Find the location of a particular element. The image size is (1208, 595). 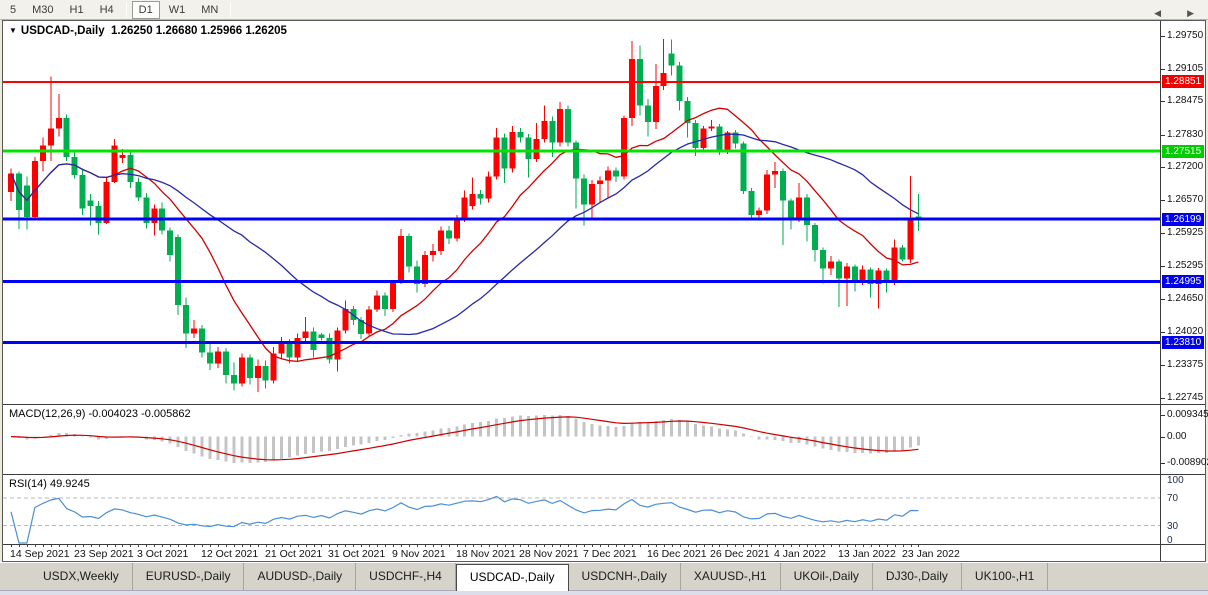

macd-tick-label: 0.00 is located at coordinates (1177, 436).